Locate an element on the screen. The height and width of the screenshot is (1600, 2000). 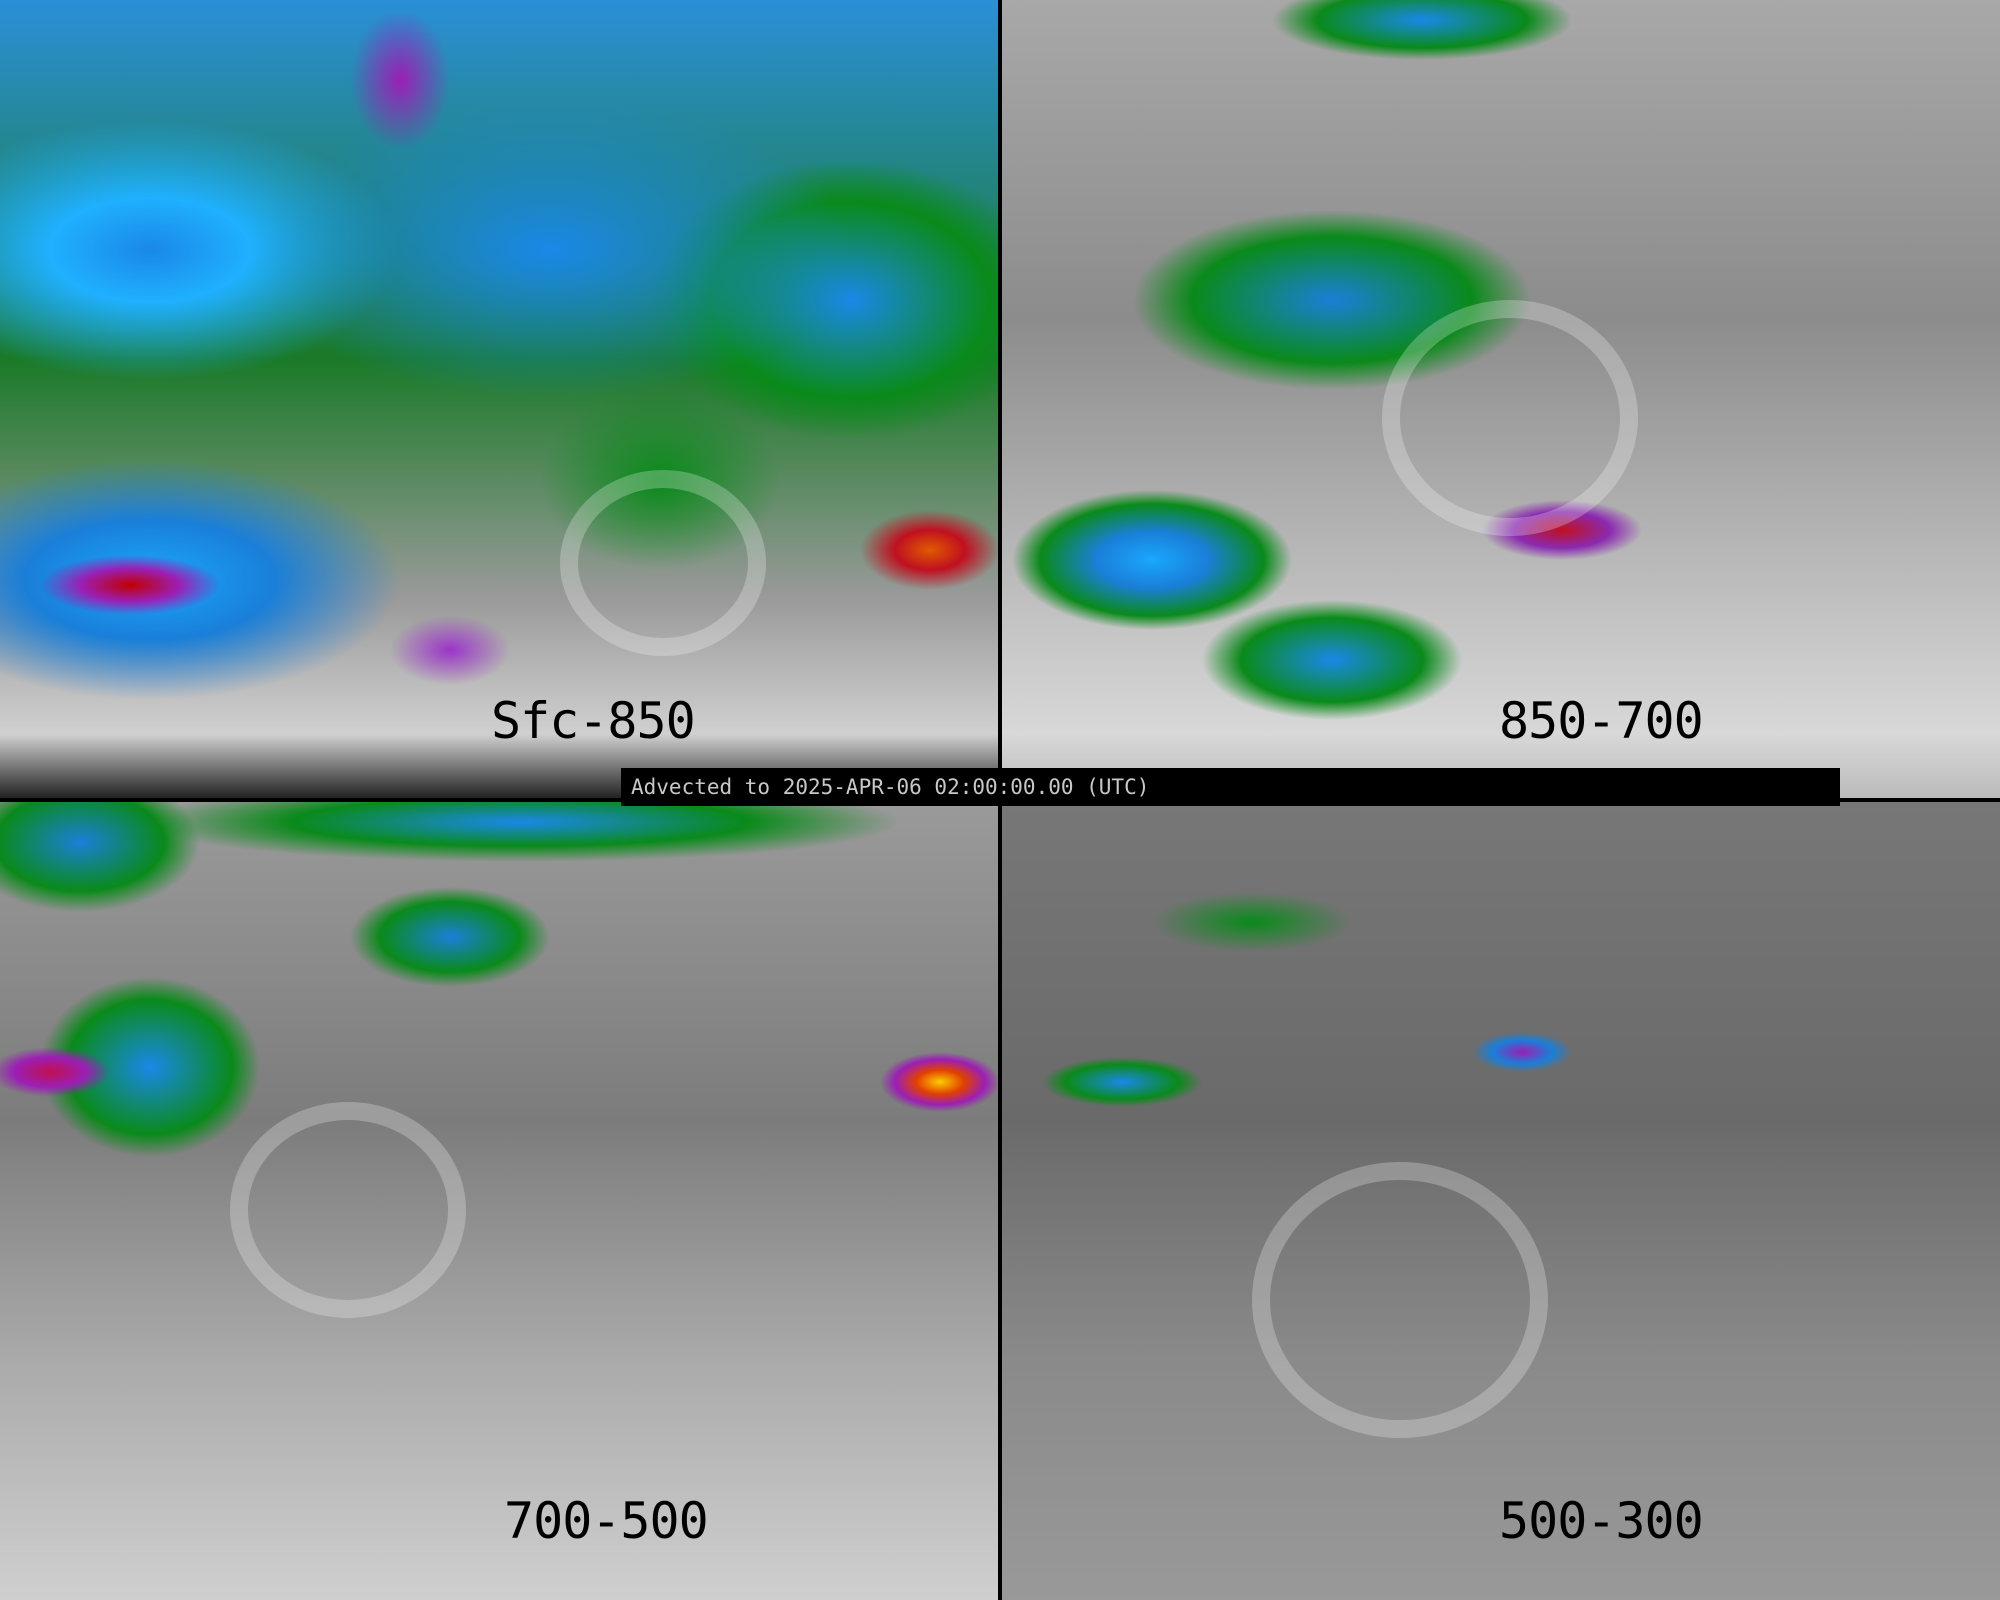
layer-label-850-700: 850-700 is located at coordinates (1601, 721).